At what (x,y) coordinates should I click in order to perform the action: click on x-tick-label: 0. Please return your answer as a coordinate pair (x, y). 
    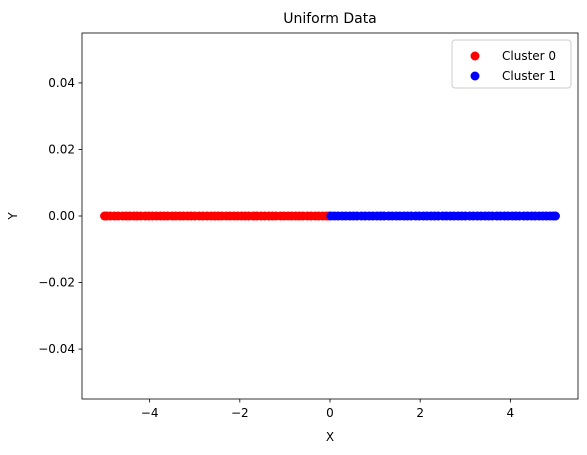
    Looking at the image, I should click on (330, 413).